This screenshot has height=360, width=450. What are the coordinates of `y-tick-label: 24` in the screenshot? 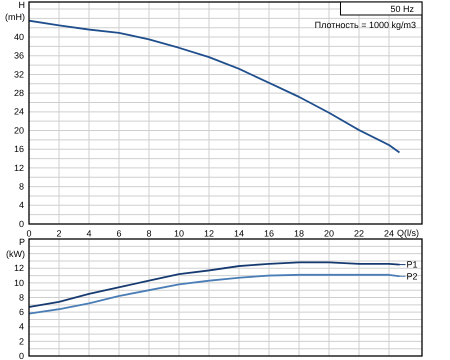 It's located at (19, 111).